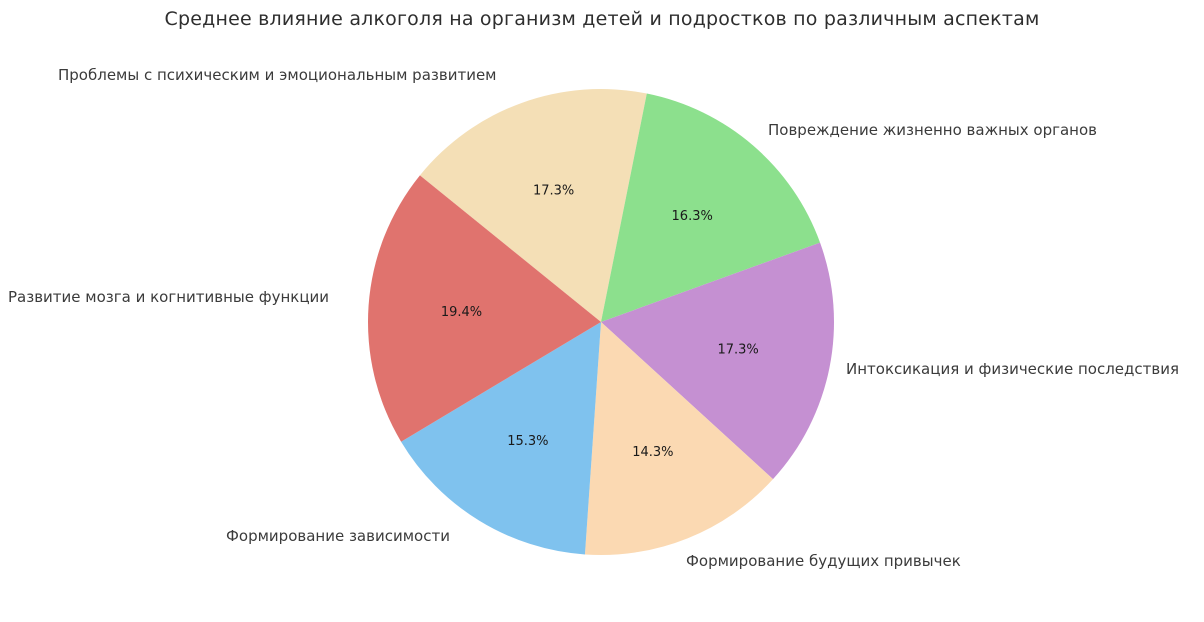 The height and width of the screenshot is (622, 1204). I want to click on pie-percent-label-0: 17.3%, so click(553, 191).